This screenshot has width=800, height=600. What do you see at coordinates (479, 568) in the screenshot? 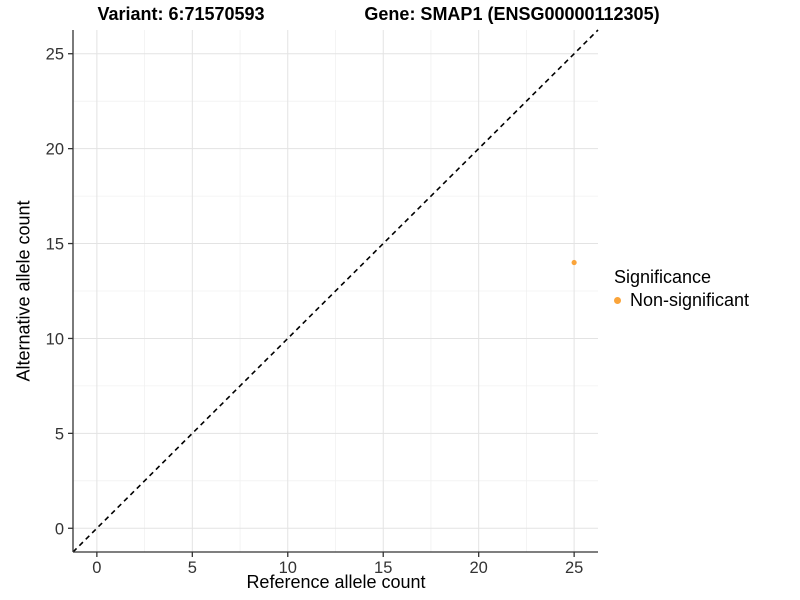
I see `x-tick-label: 20` at bounding box center [479, 568].